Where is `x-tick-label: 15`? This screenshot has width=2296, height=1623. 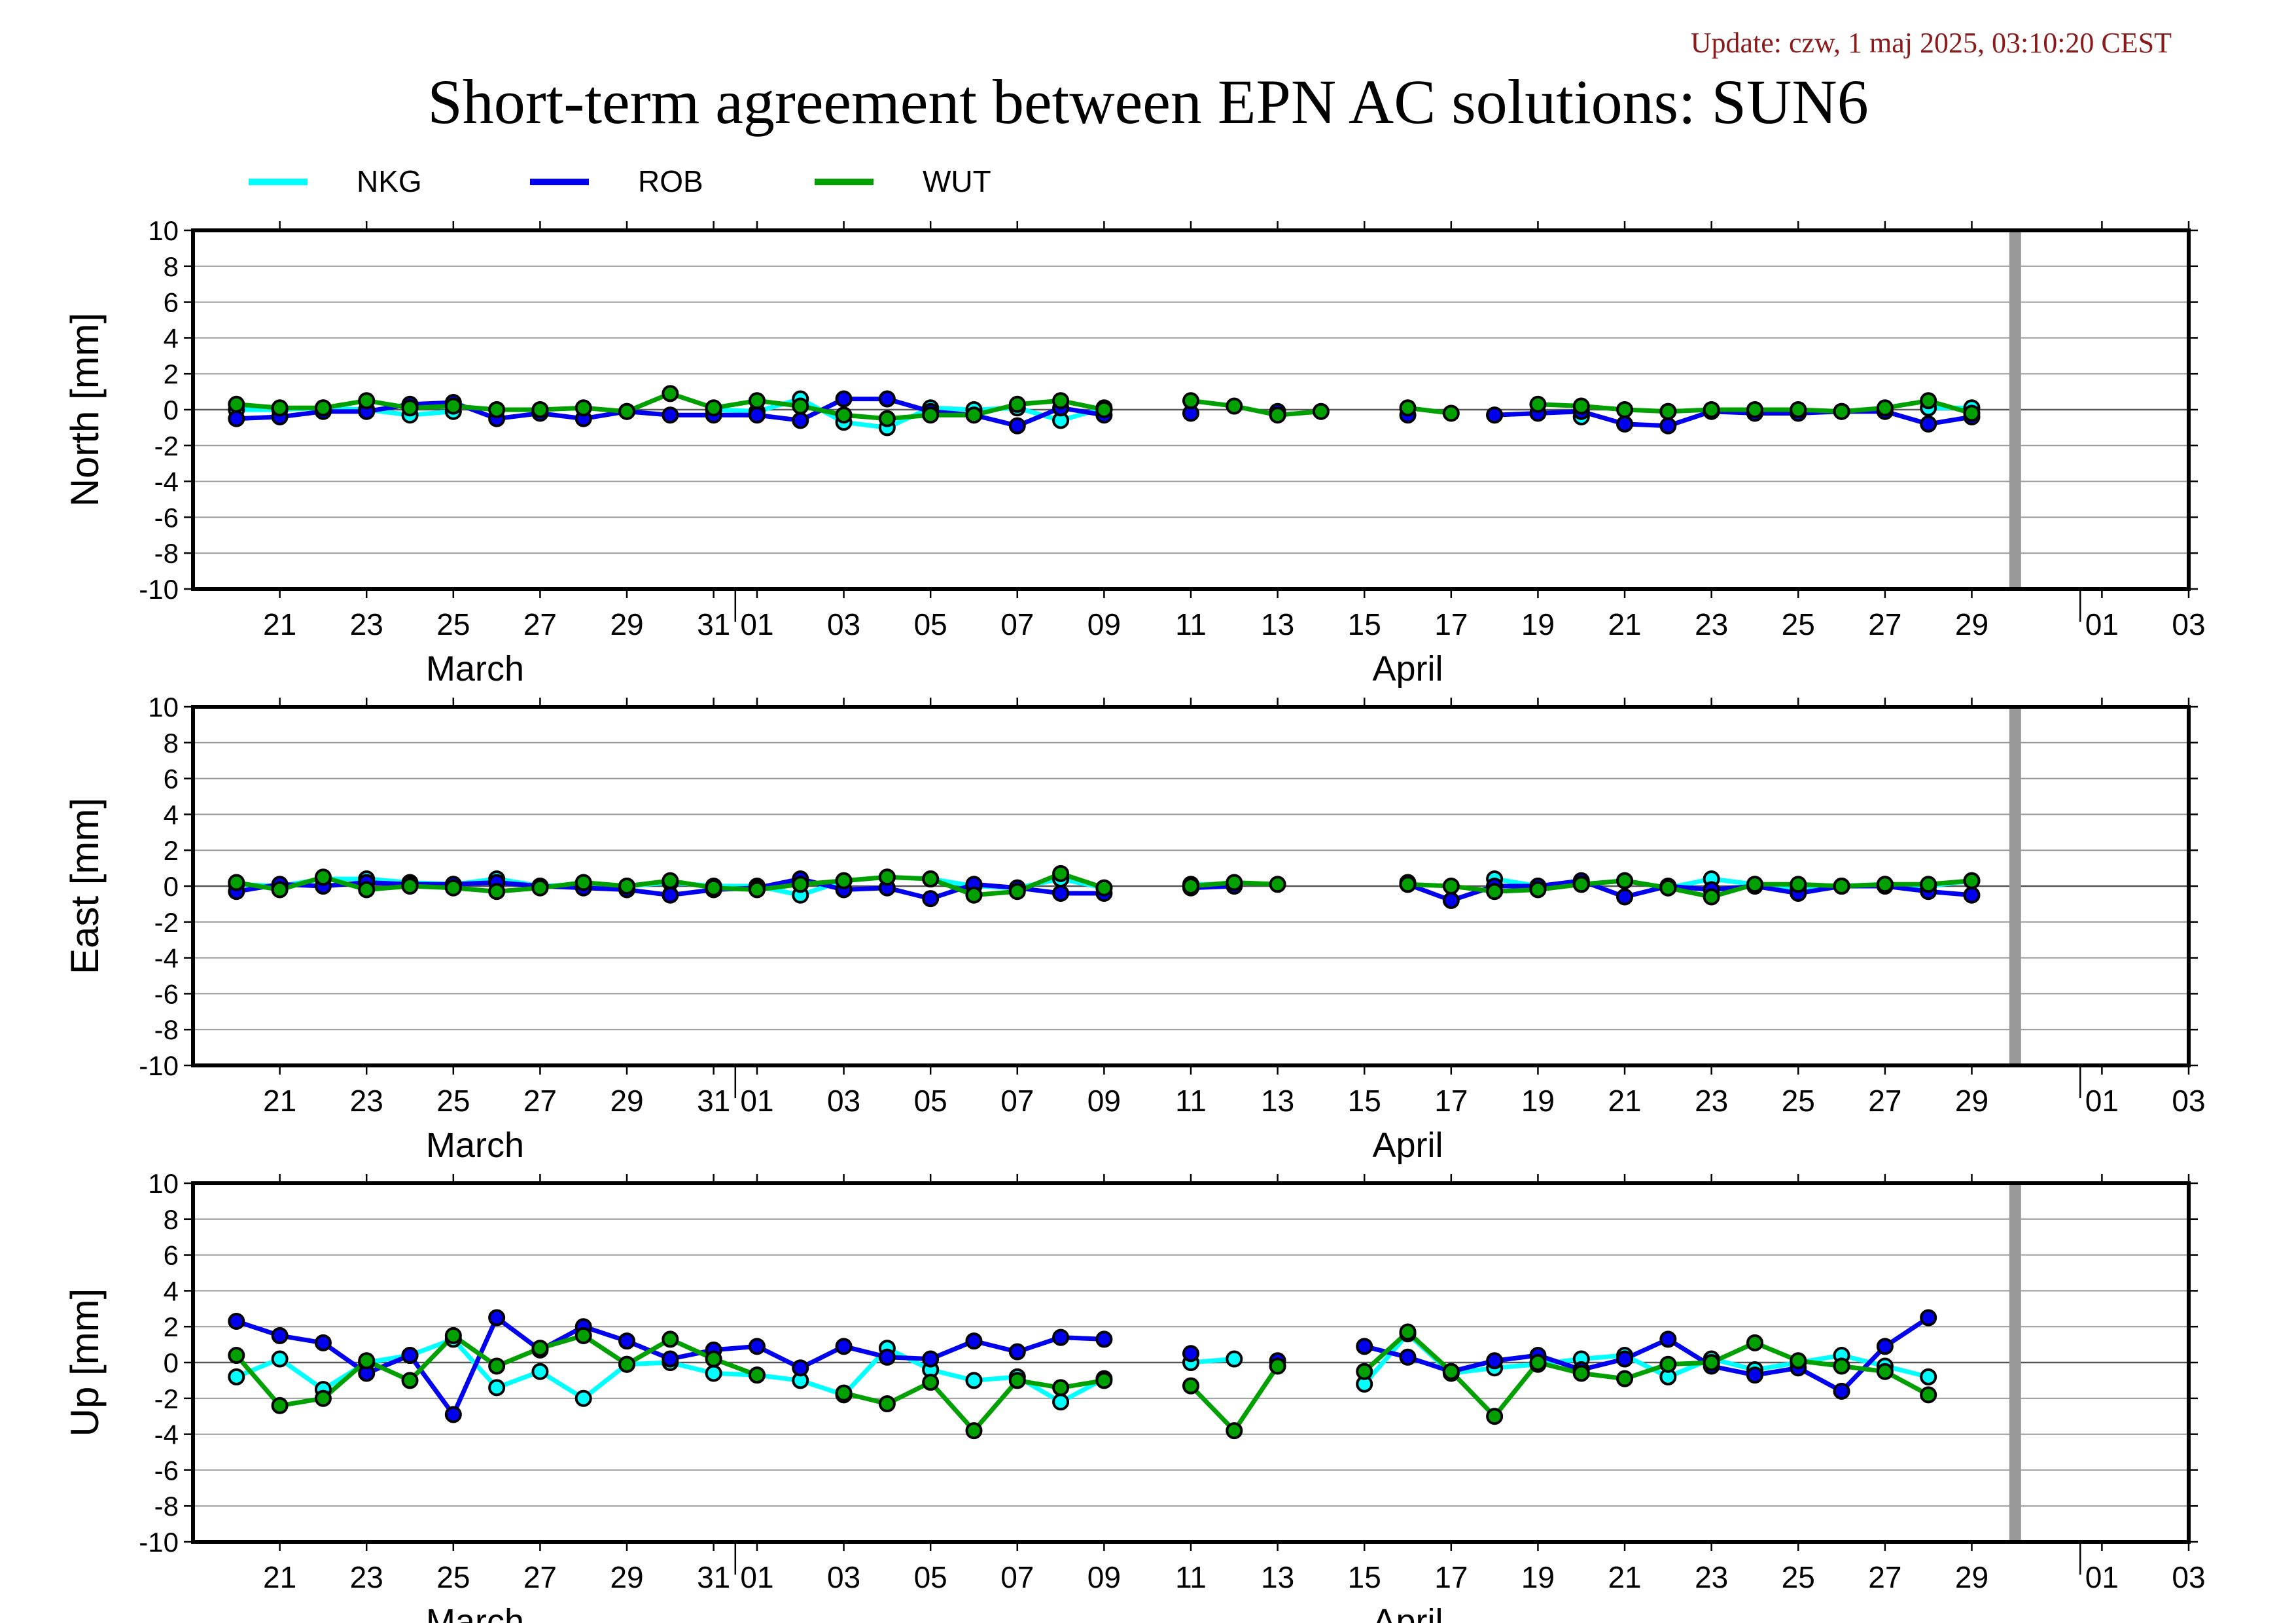 x-tick-label: 15 is located at coordinates (1364, 1101).